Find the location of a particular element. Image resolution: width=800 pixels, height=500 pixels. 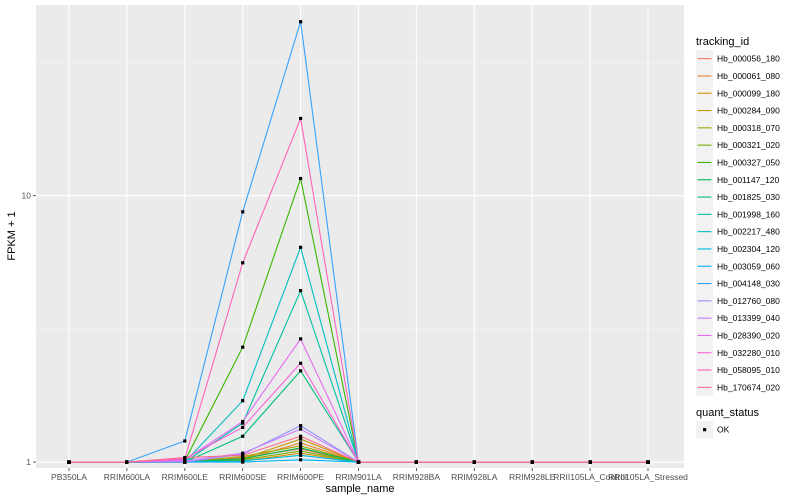

legend-label: Hb_170674_020 is located at coordinates (748, 387).